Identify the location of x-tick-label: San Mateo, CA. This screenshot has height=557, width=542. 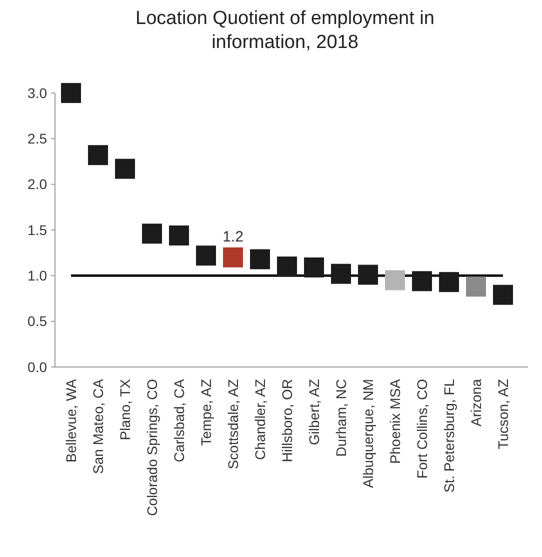
(98, 426).